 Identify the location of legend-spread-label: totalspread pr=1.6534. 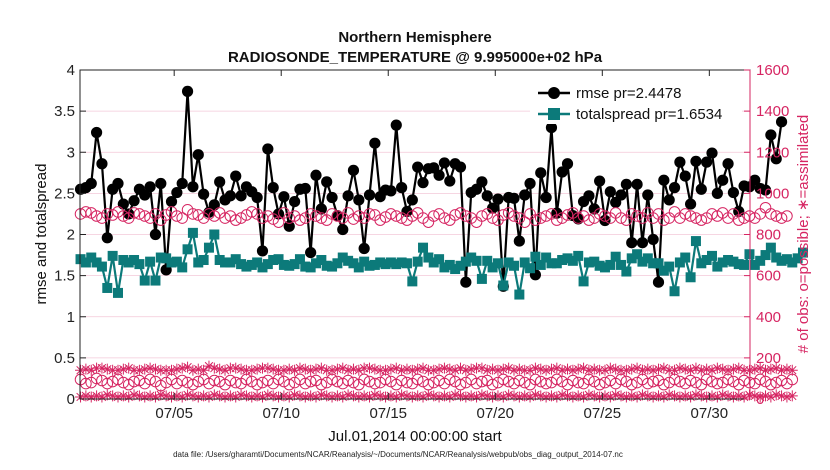
(649, 114).